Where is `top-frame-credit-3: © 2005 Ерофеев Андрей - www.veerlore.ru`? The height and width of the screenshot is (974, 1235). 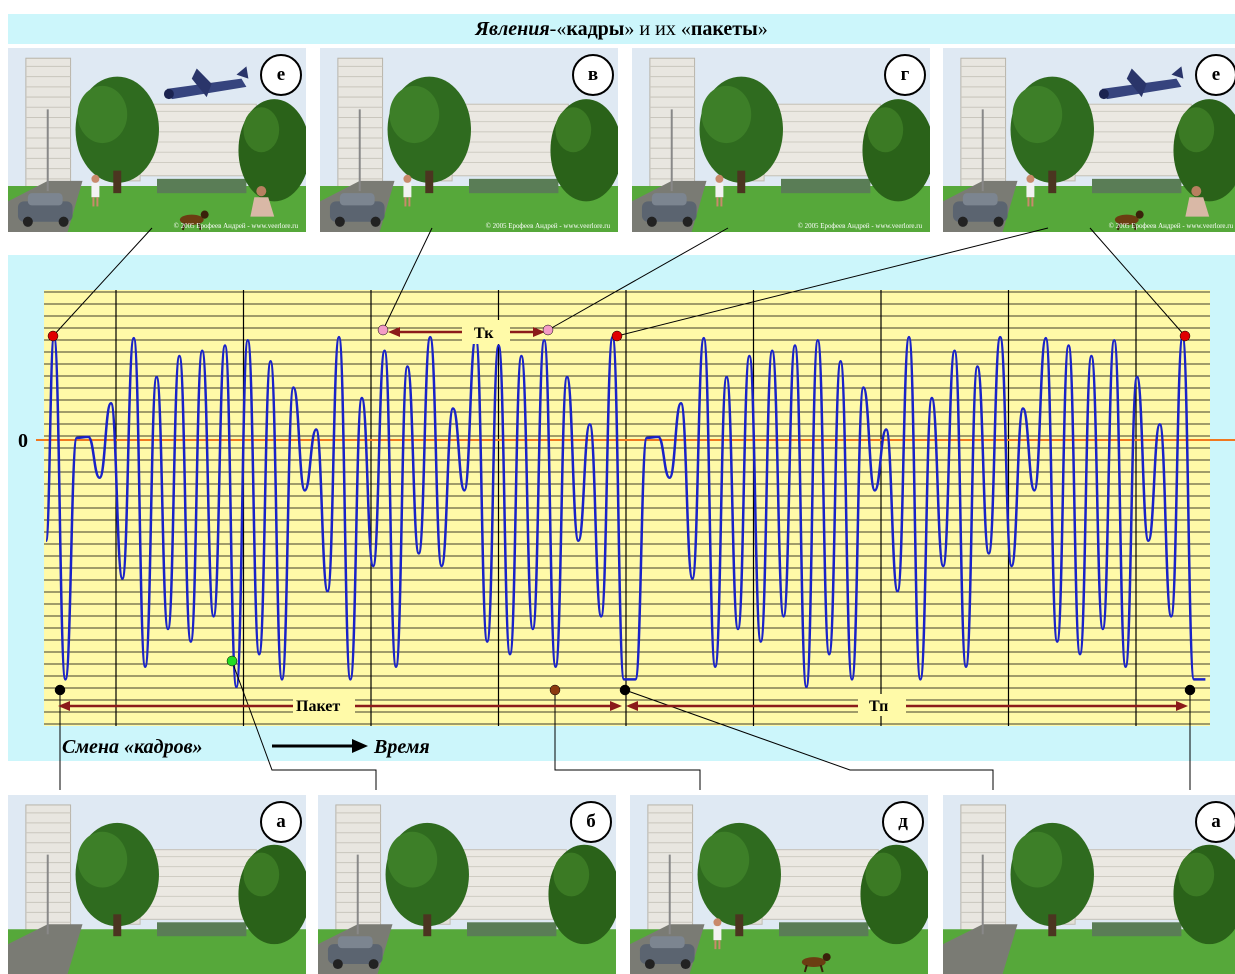 top-frame-credit-3: © 2005 Ерофеев Андрей - www.veerlore.ru is located at coordinates (1171, 226).